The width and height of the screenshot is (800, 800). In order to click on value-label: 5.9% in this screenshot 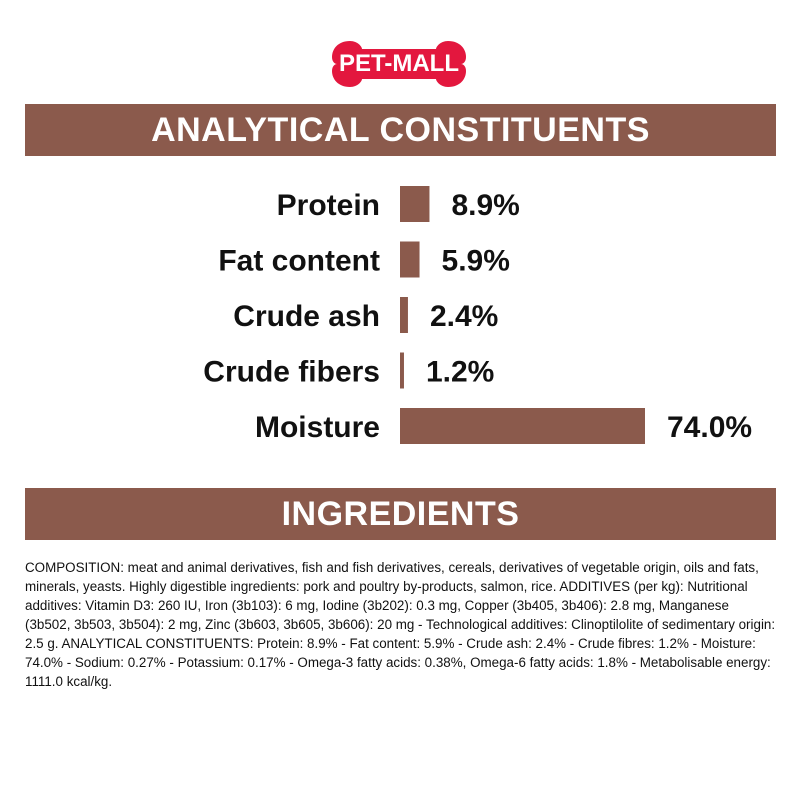, I will do `click(476, 261)`.